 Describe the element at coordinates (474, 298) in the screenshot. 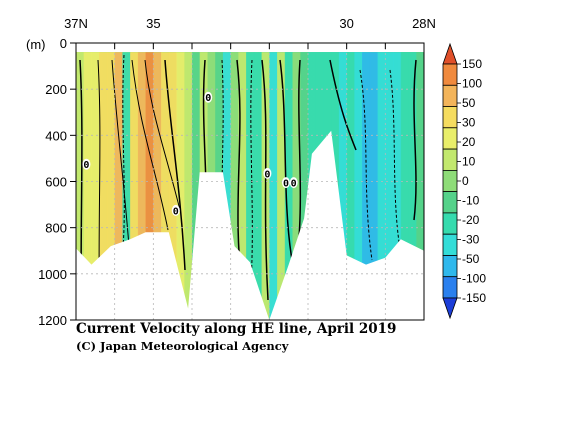

I see `colorbar-label: -150` at that location.